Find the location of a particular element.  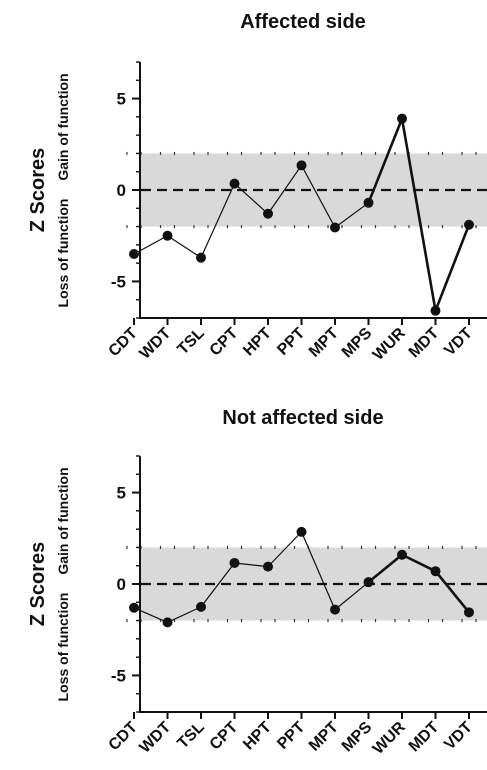

chart-title: Not affected side is located at coordinates (302, 418).